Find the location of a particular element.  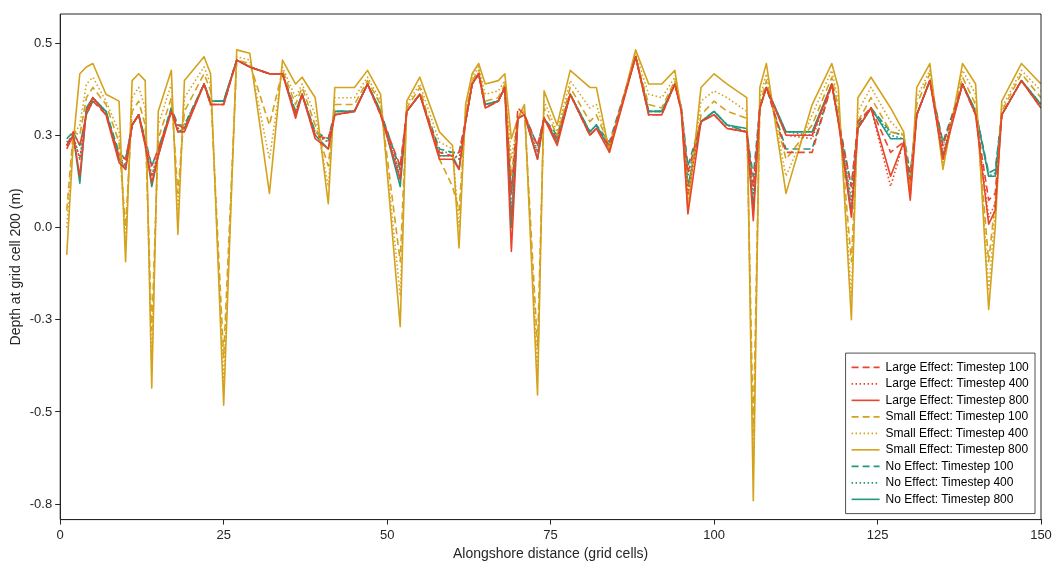

legend-label: No Effect: Timestep 800 is located at coordinates (949, 498).